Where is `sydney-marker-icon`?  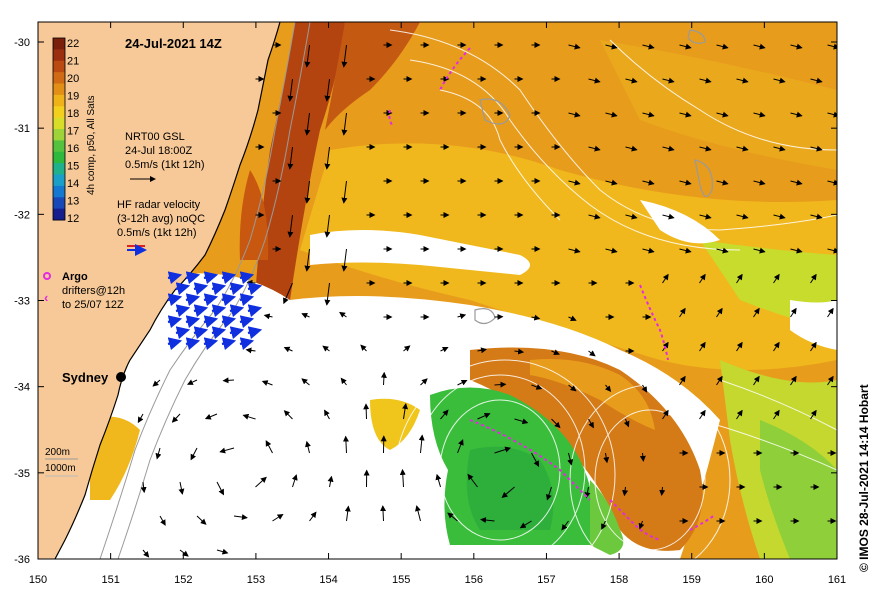 sydney-marker-icon is located at coordinates (121, 377).